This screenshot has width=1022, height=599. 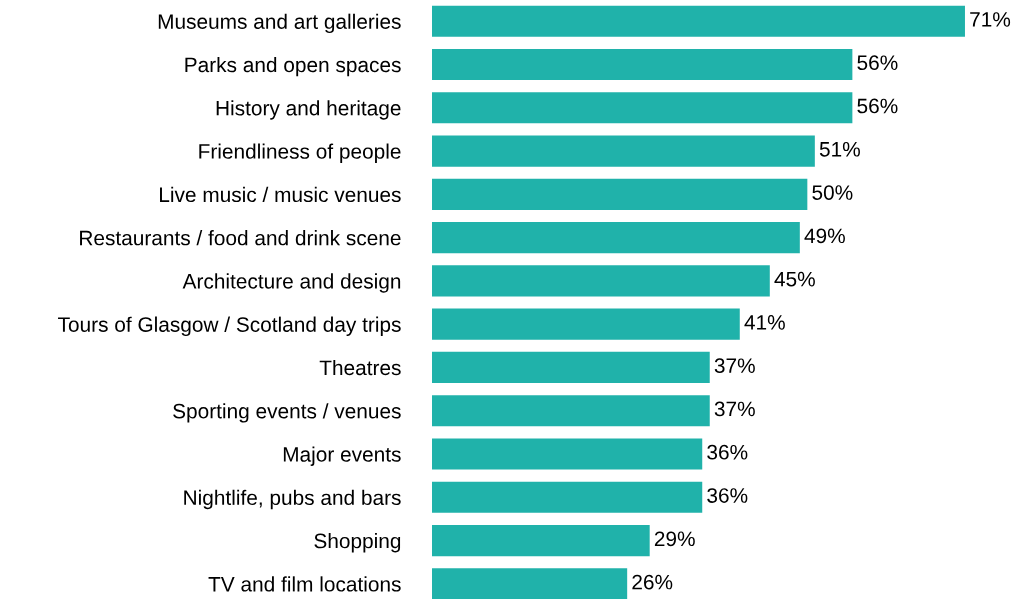 I want to click on y-tick-label: Architecture and design, so click(x=291, y=283).